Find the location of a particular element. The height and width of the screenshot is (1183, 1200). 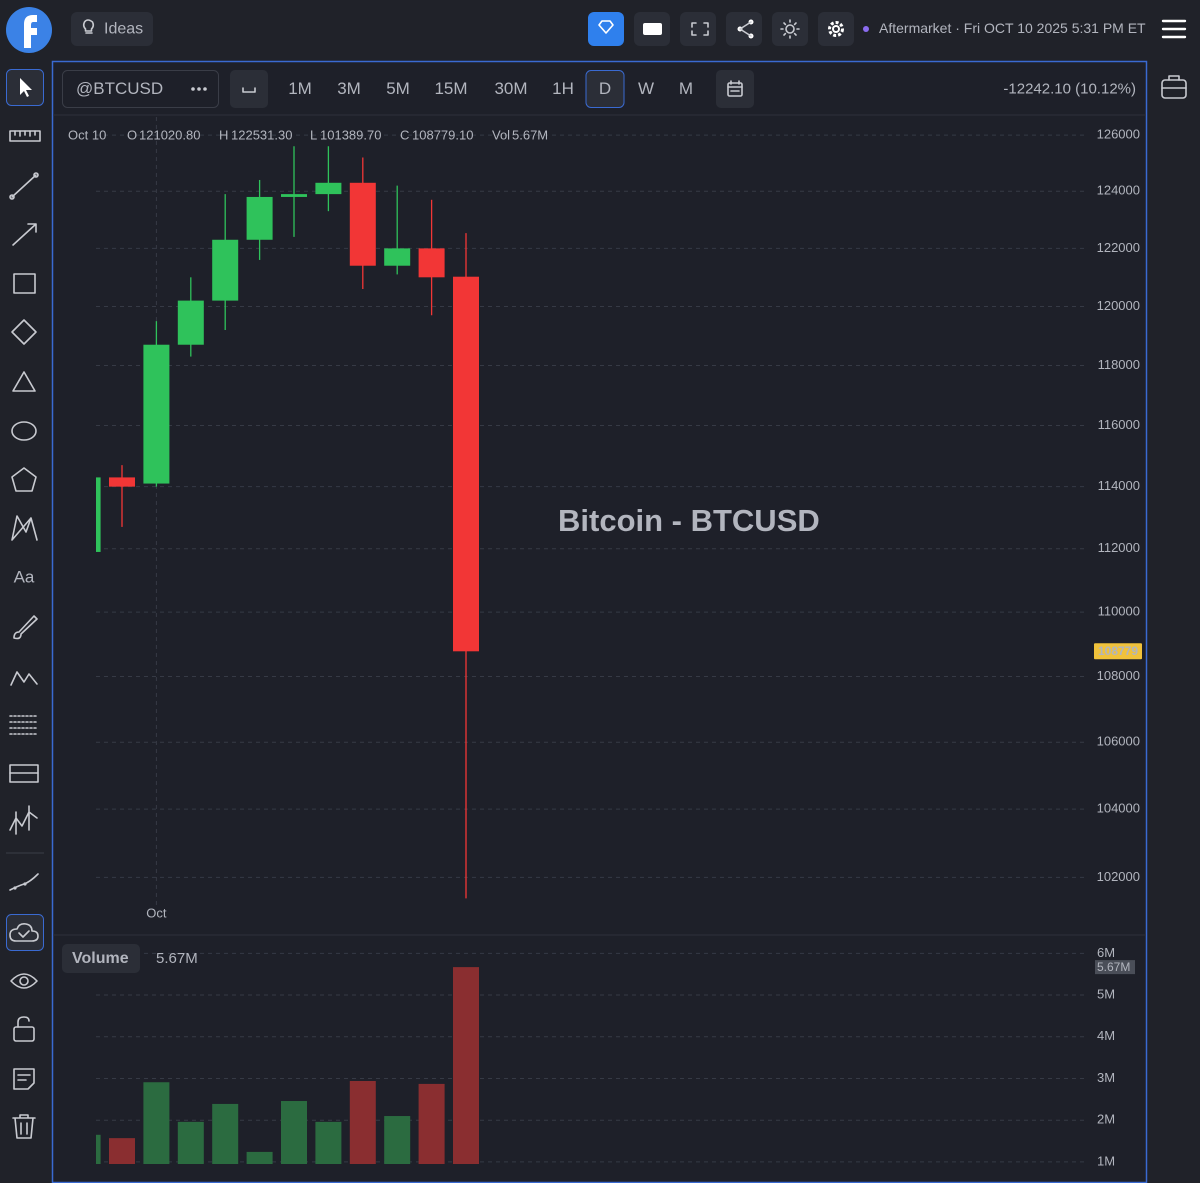

left-toolbar is located at coordinates (26, 621).